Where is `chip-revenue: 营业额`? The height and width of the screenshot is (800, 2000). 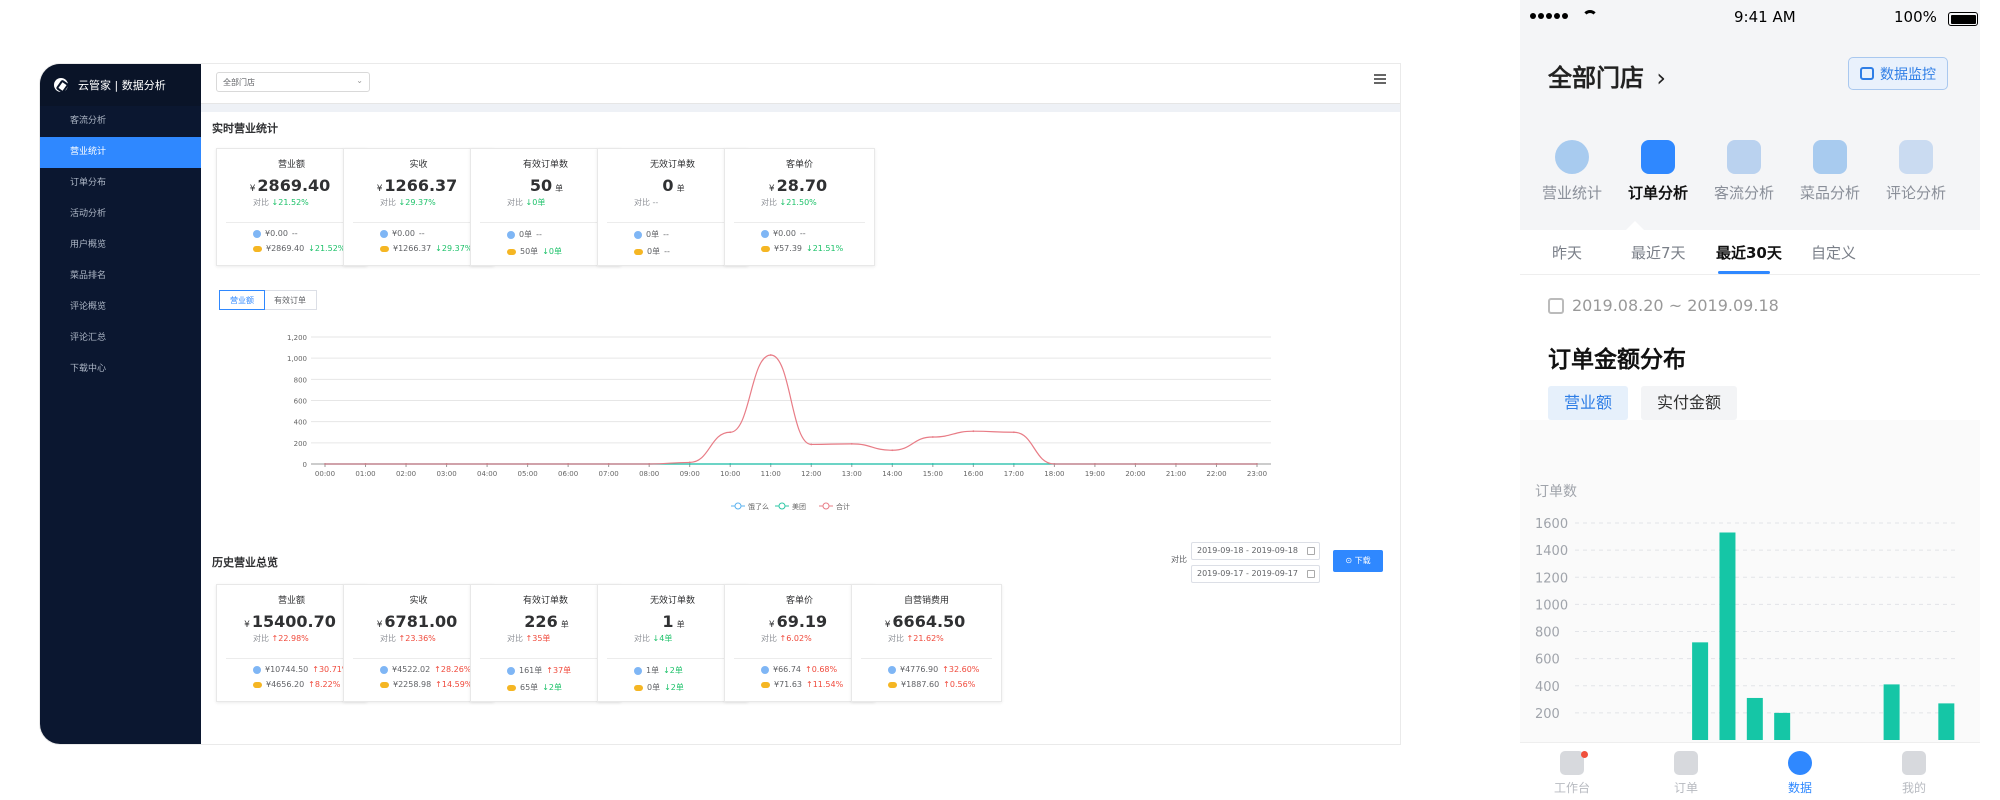 chip-revenue: 营业额 is located at coordinates (1588, 403).